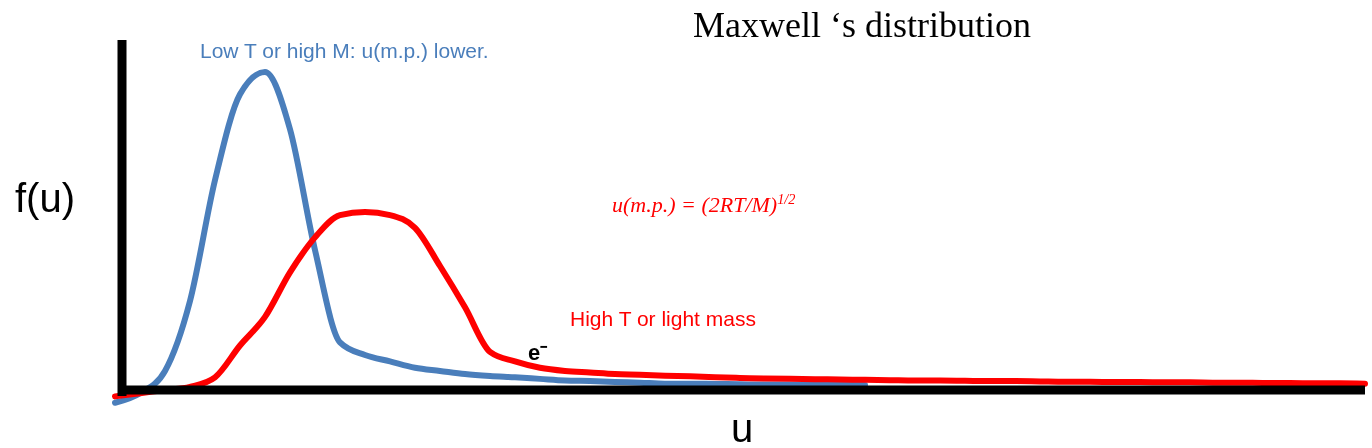  I want to click on series-label: High T or light mass, so click(663, 318).